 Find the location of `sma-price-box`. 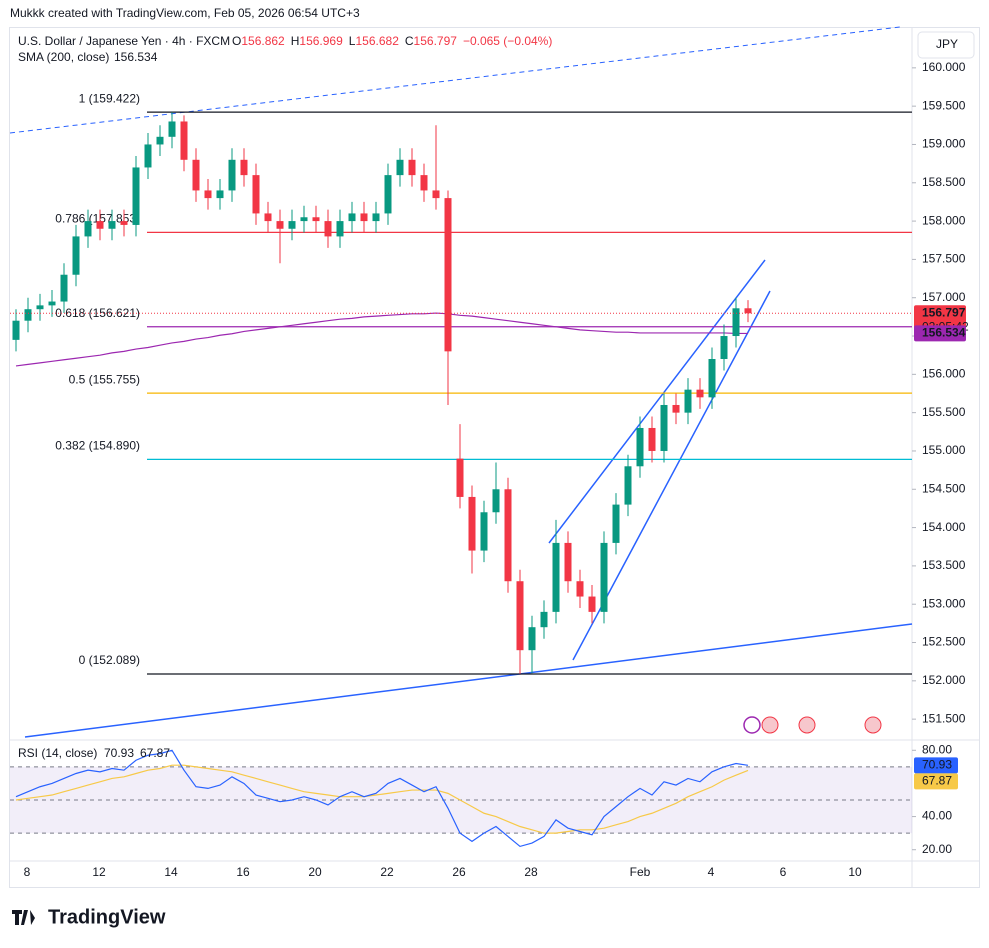

sma-price-box is located at coordinates (940, 333).